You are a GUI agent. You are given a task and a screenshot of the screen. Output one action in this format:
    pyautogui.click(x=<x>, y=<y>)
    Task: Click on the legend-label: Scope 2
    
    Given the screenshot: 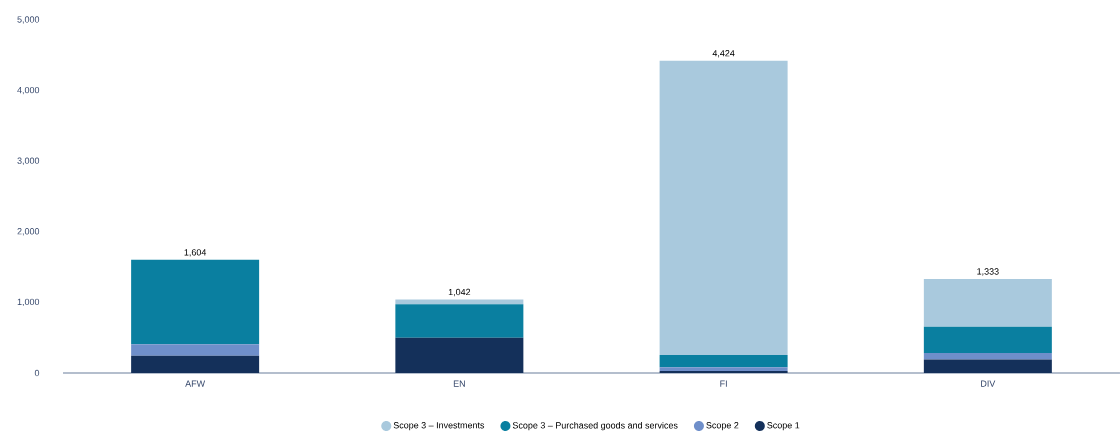 What is the action you would take?
    pyautogui.click(x=722, y=426)
    